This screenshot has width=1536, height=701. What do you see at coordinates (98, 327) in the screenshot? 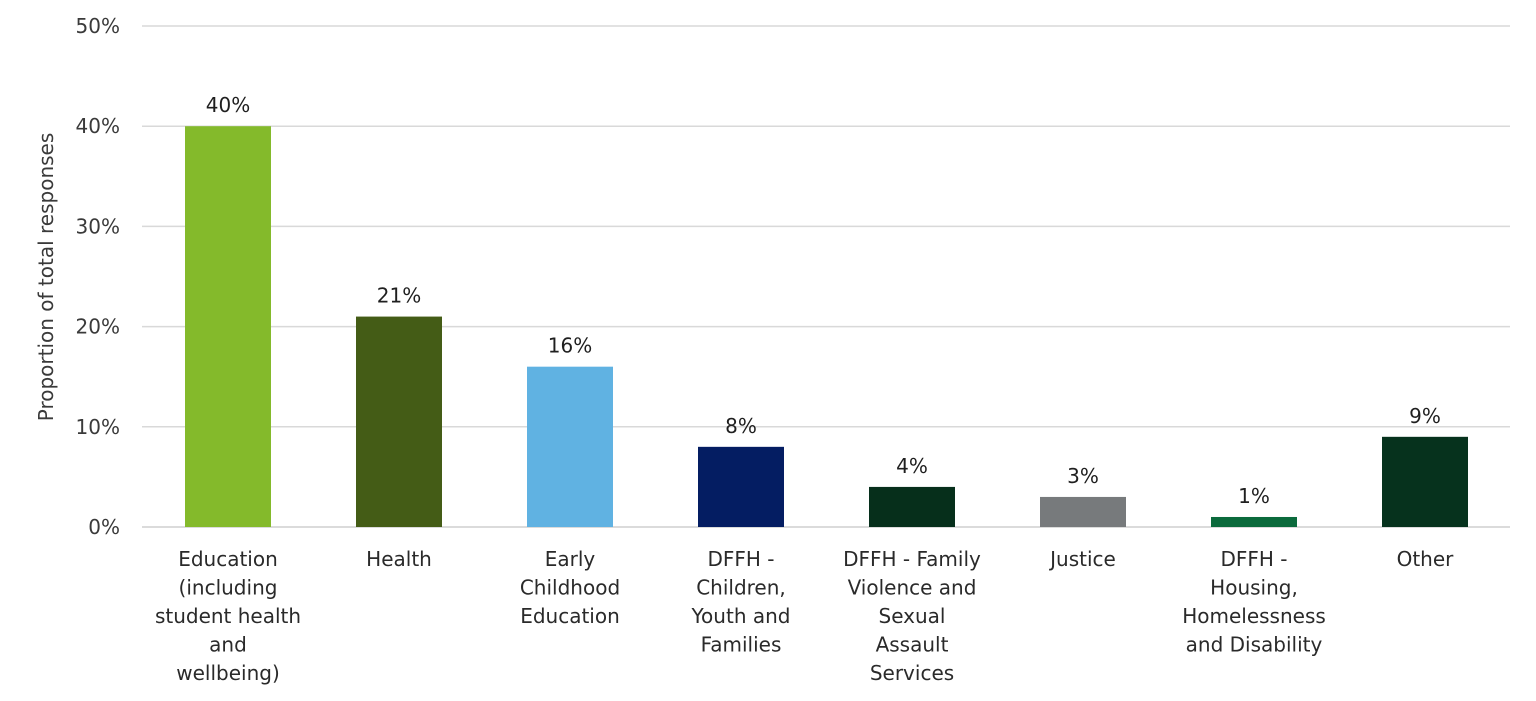
I see `y-tick-label: 20%` at bounding box center [98, 327].